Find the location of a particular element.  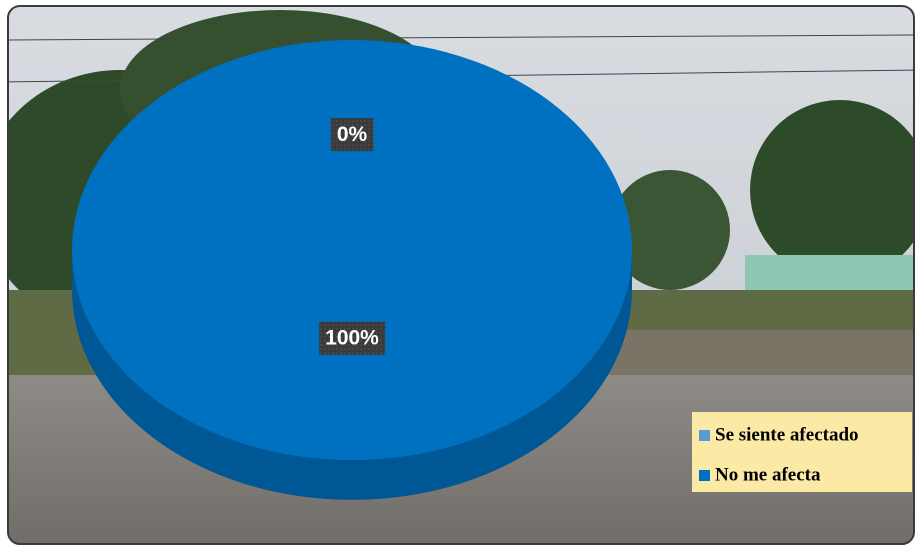

legend-box is located at coordinates (802, 452).